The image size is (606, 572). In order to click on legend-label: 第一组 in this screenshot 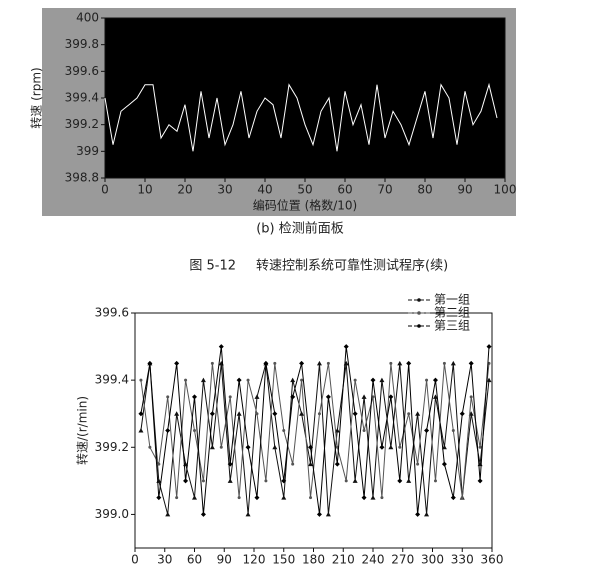, I will do `click(452, 300)`.